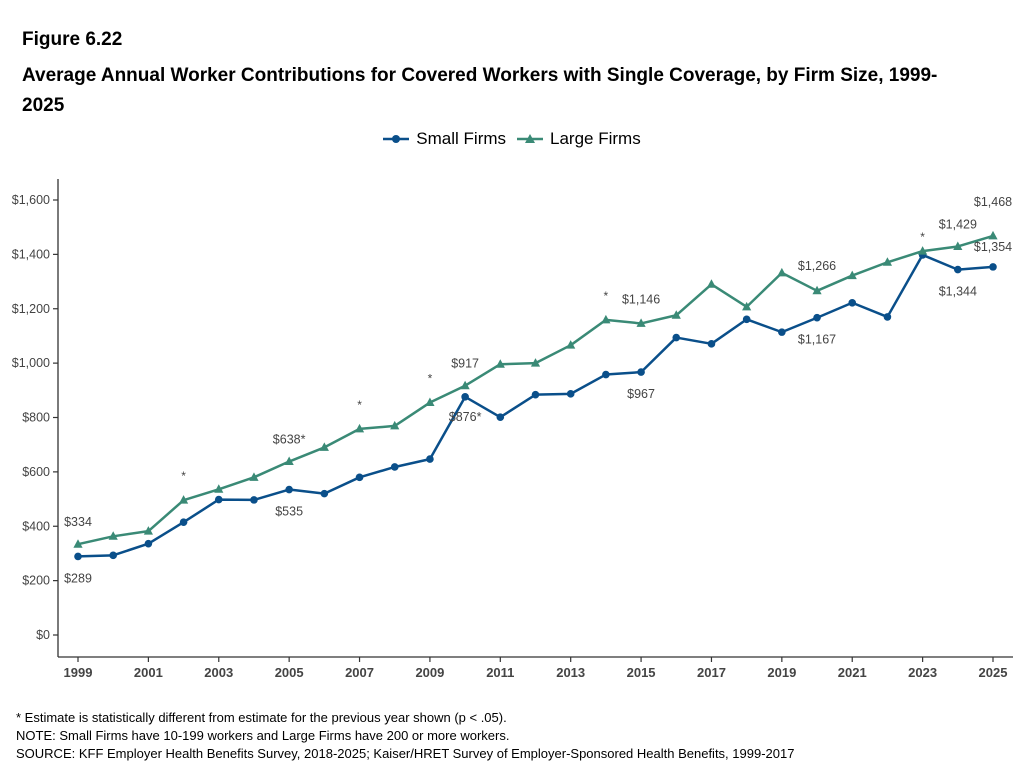 The image size is (1023, 770). Describe the element at coordinates (31, 254) in the screenshot. I see `y-tick-label: $1,400` at that location.